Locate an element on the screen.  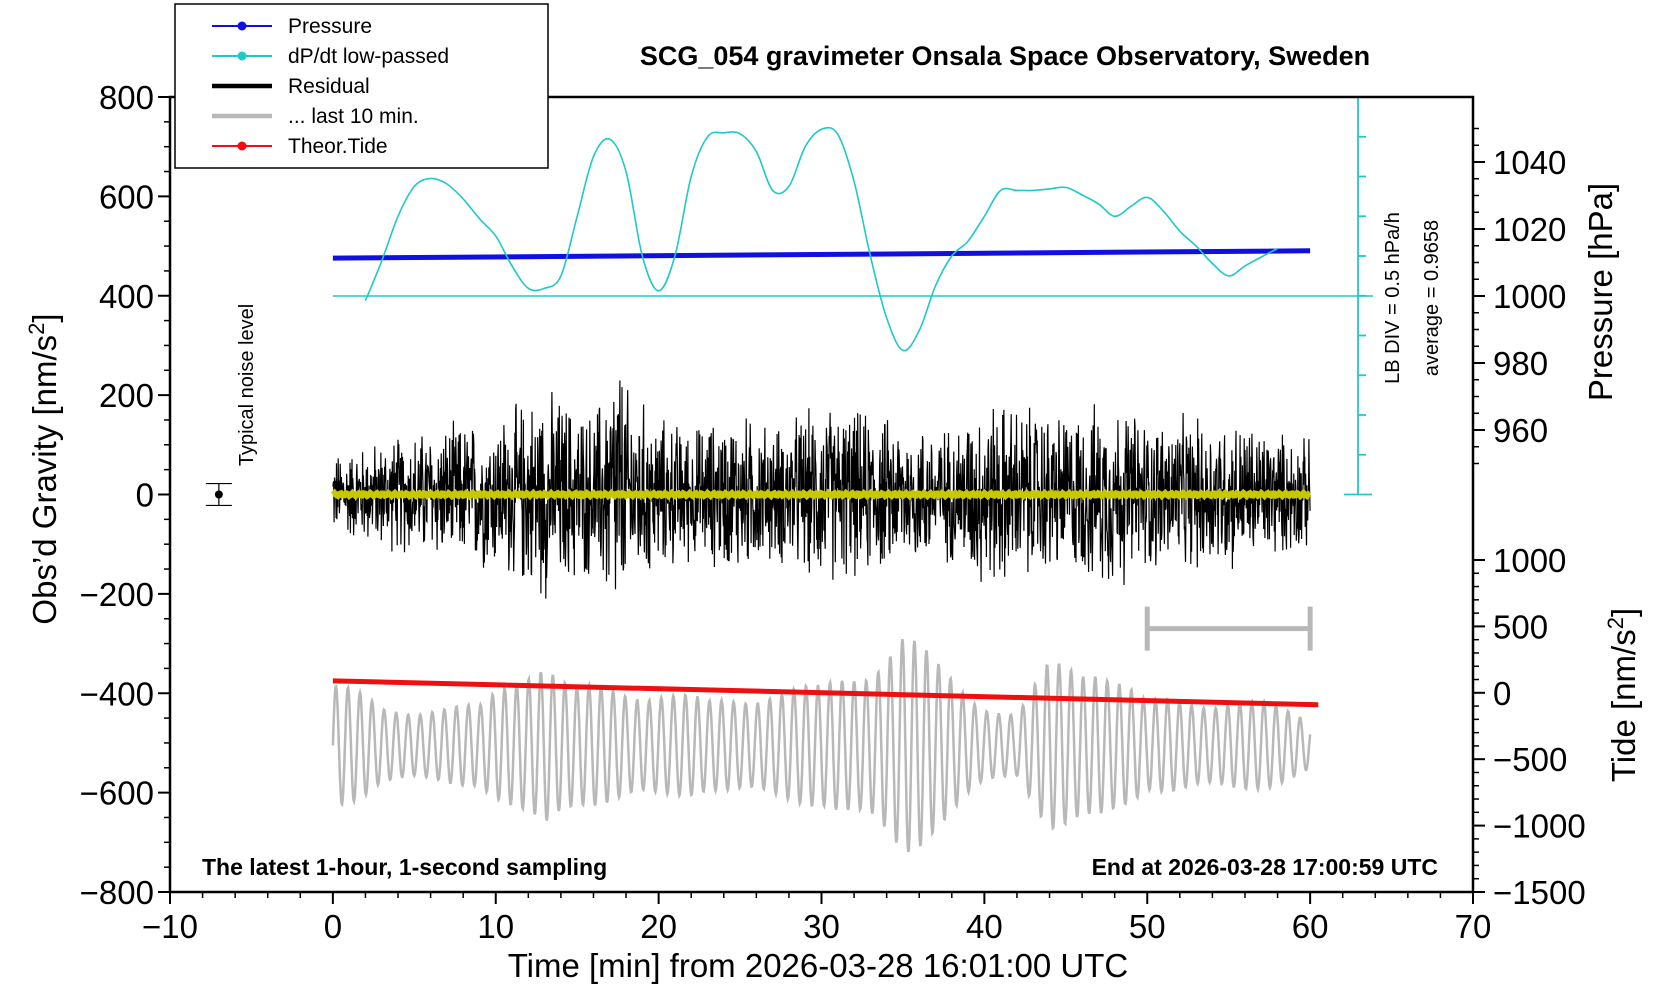
footer-right-label: End at 2026-03-28 17:00:59 UTC is located at coordinates (1265, 867).